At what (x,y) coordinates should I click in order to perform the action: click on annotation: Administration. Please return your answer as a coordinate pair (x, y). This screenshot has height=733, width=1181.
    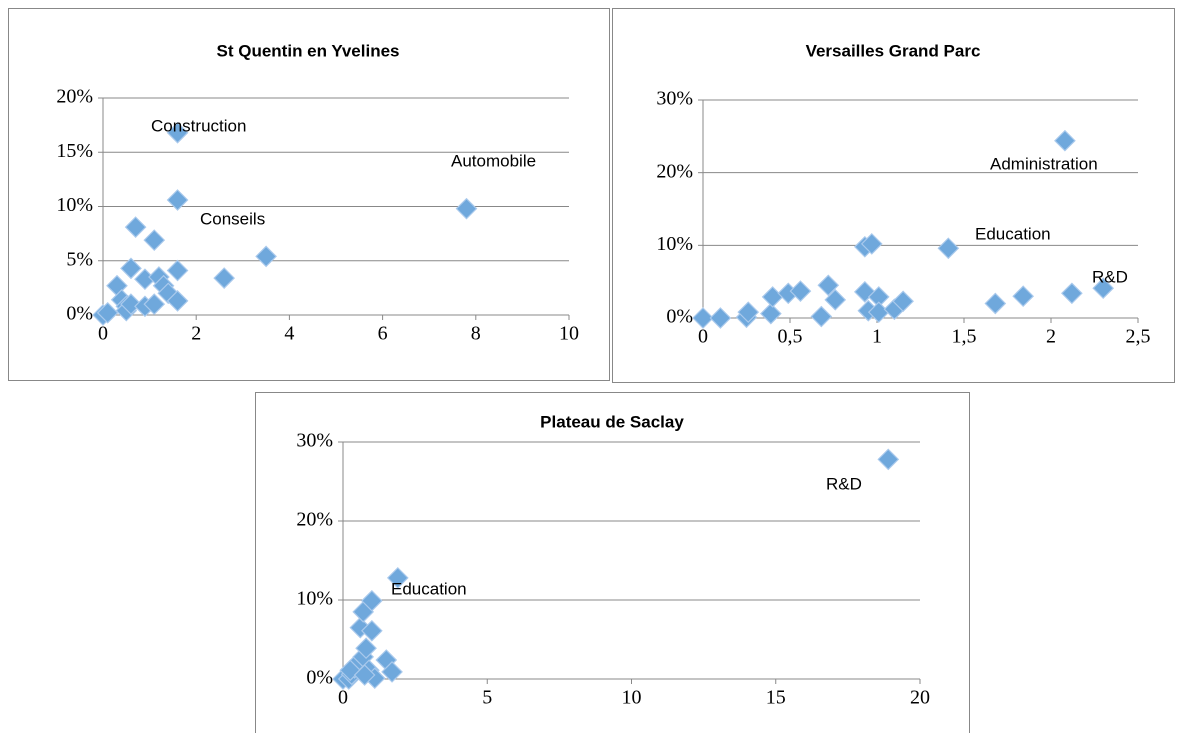
    Looking at the image, I should click on (1044, 163).